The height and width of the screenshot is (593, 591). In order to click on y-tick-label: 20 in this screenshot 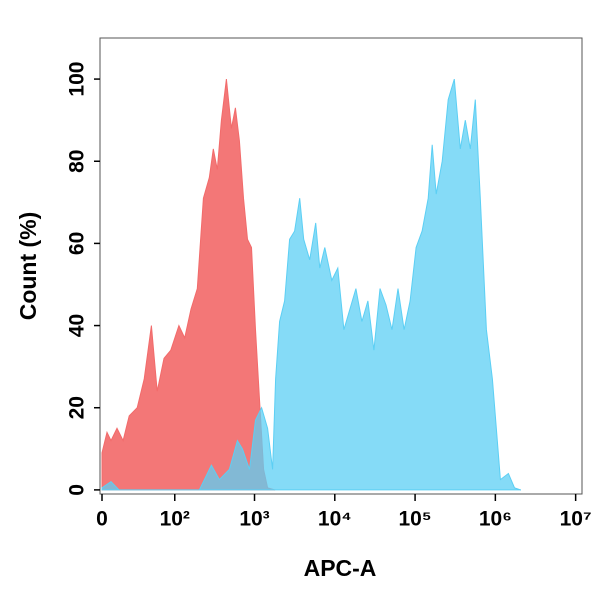, I will do `click(77, 407)`.